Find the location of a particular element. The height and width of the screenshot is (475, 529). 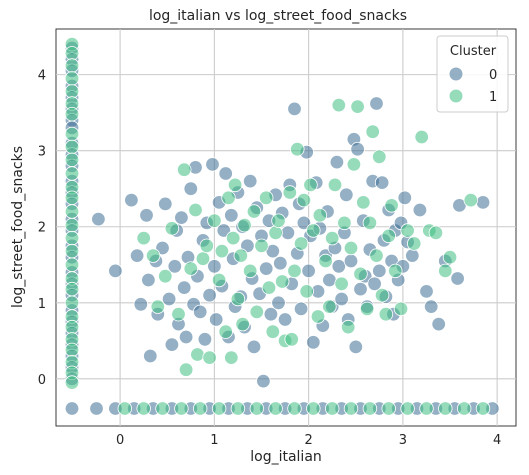

chart-title: log_italian vs log_street_food_snacks is located at coordinates (278, 16).